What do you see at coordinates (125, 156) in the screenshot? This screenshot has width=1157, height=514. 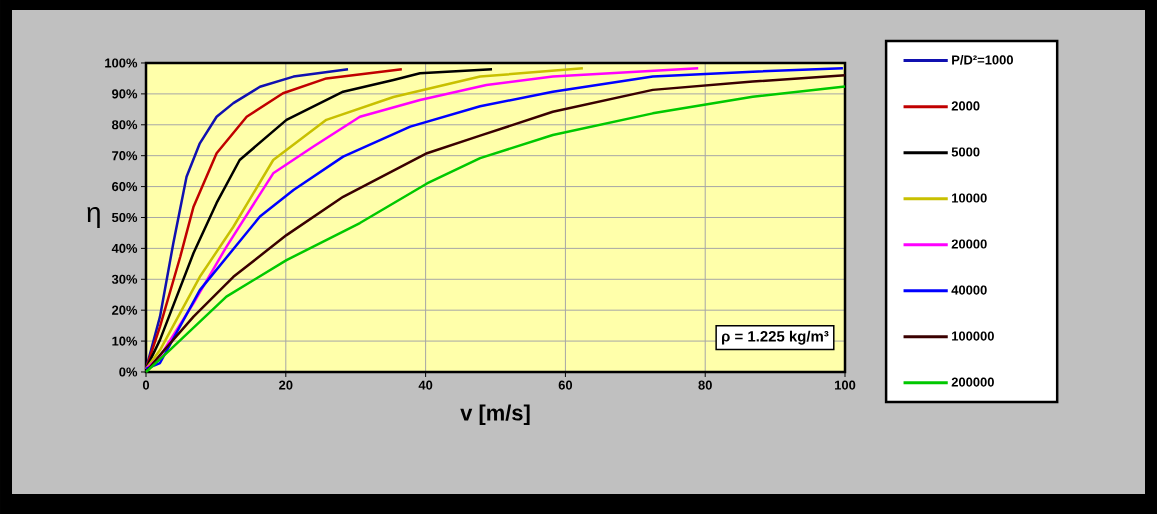 I see `y-tick-label: 70%` at bounding box center [125, 156].